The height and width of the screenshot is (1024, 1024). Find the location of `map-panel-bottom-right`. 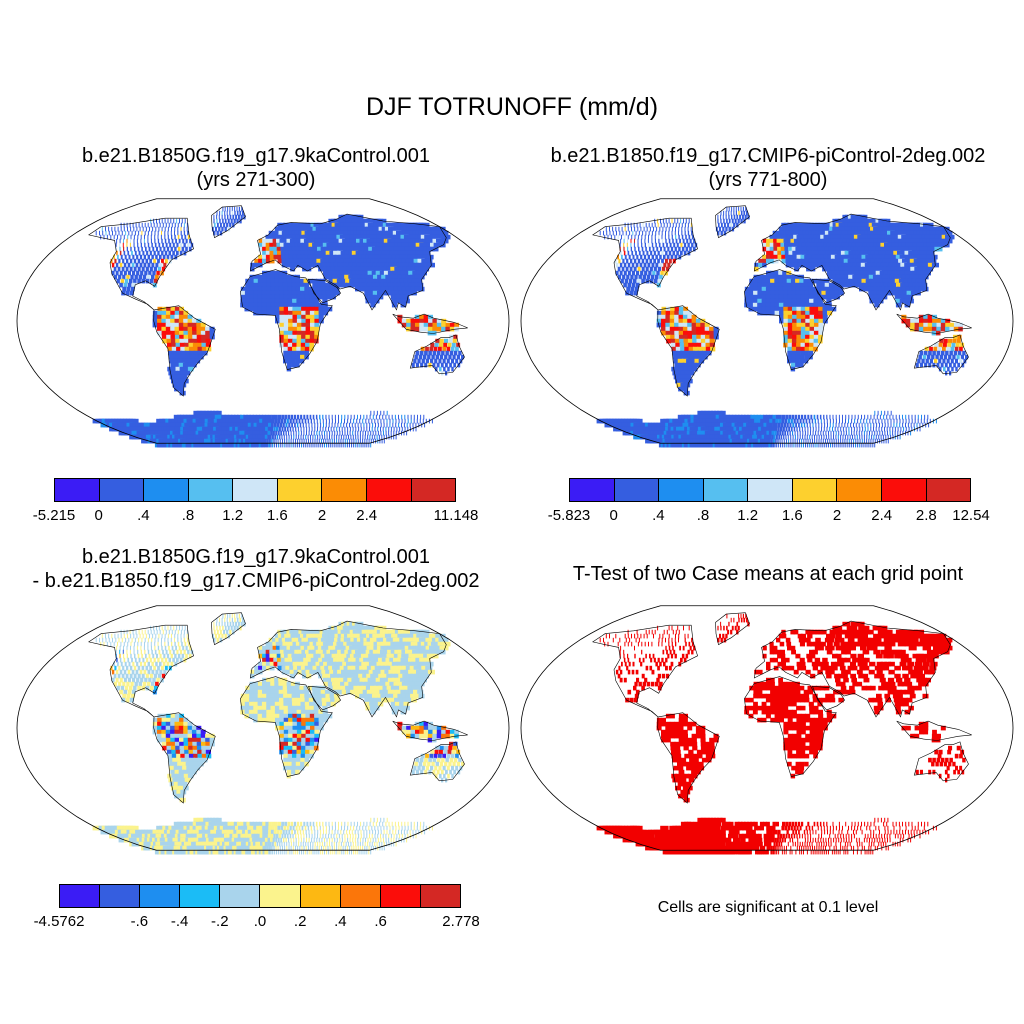

map-panel-bottom-right is located at coordinates (767, 730).